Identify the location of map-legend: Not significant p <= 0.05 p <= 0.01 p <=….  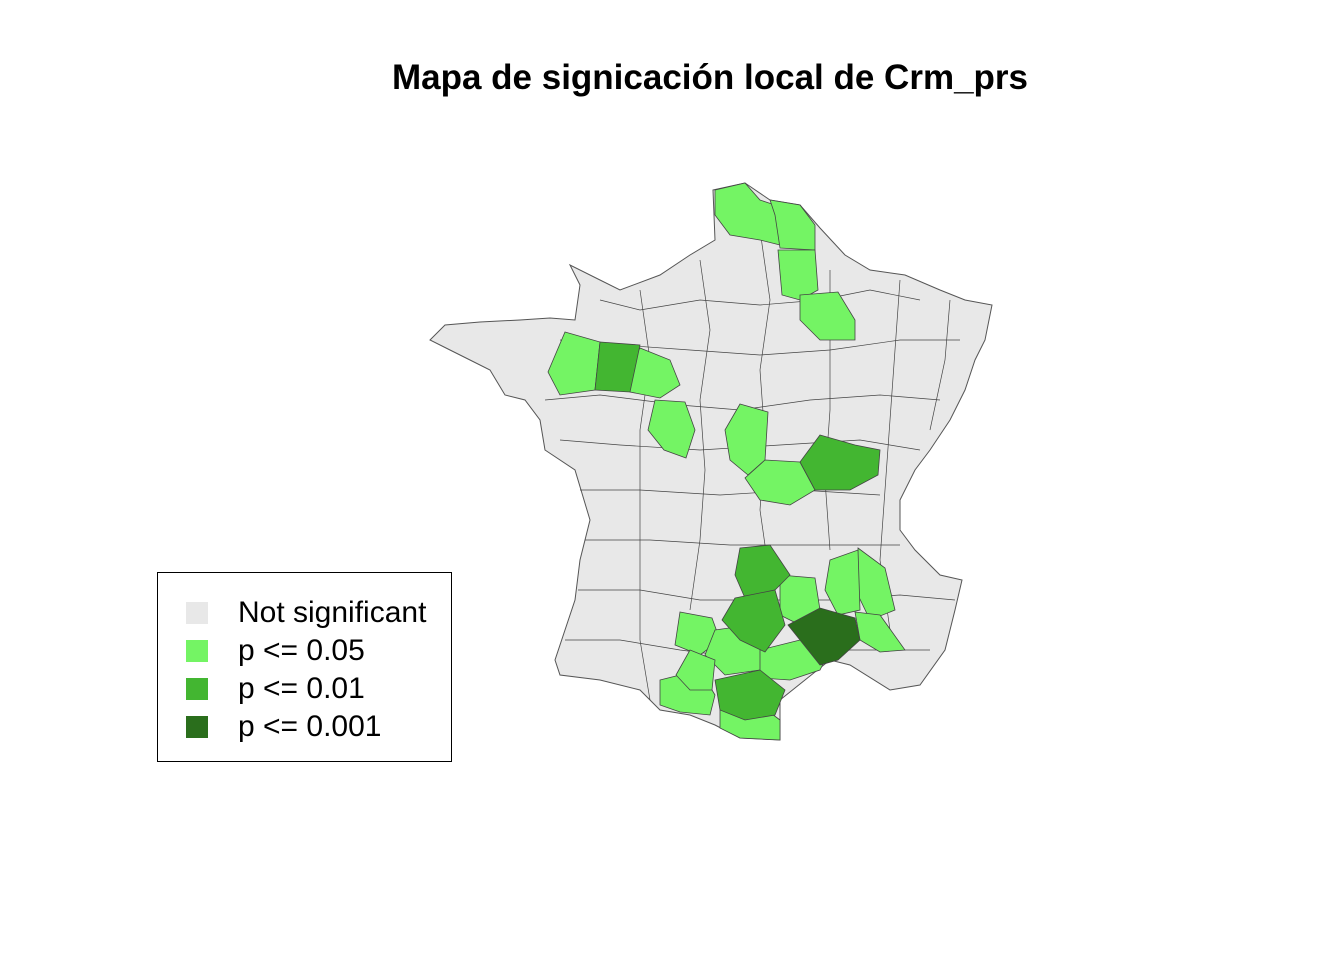
(304, 667).